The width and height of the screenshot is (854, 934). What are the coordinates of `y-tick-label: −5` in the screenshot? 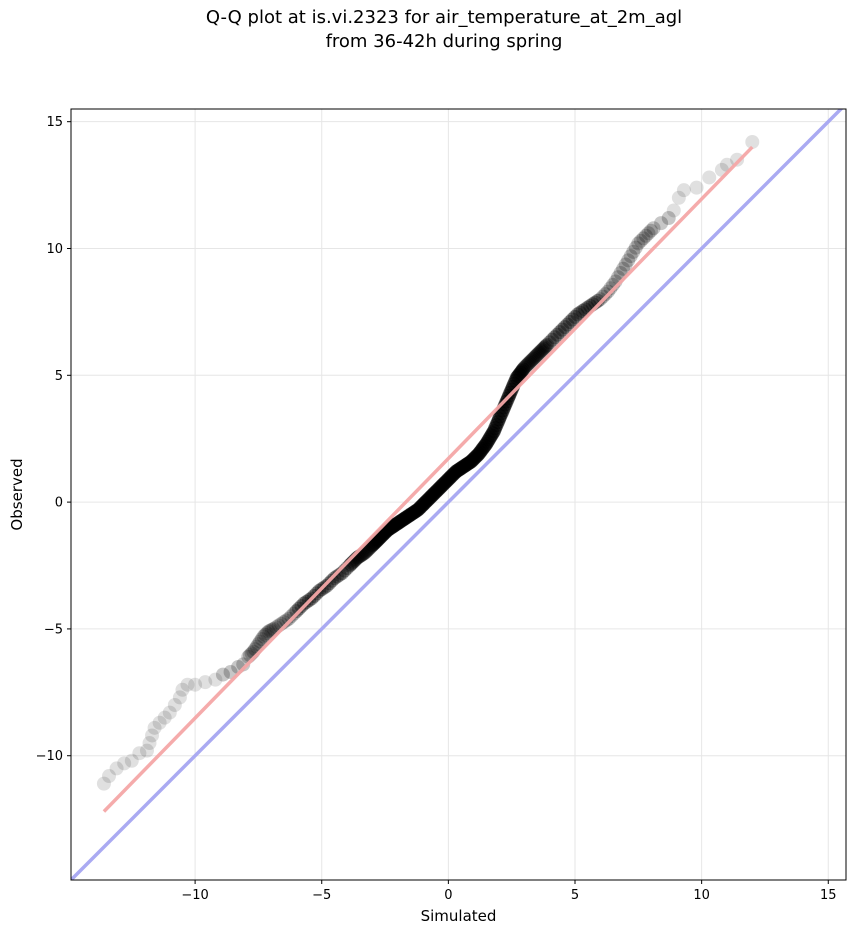 It's located at (53, 629).